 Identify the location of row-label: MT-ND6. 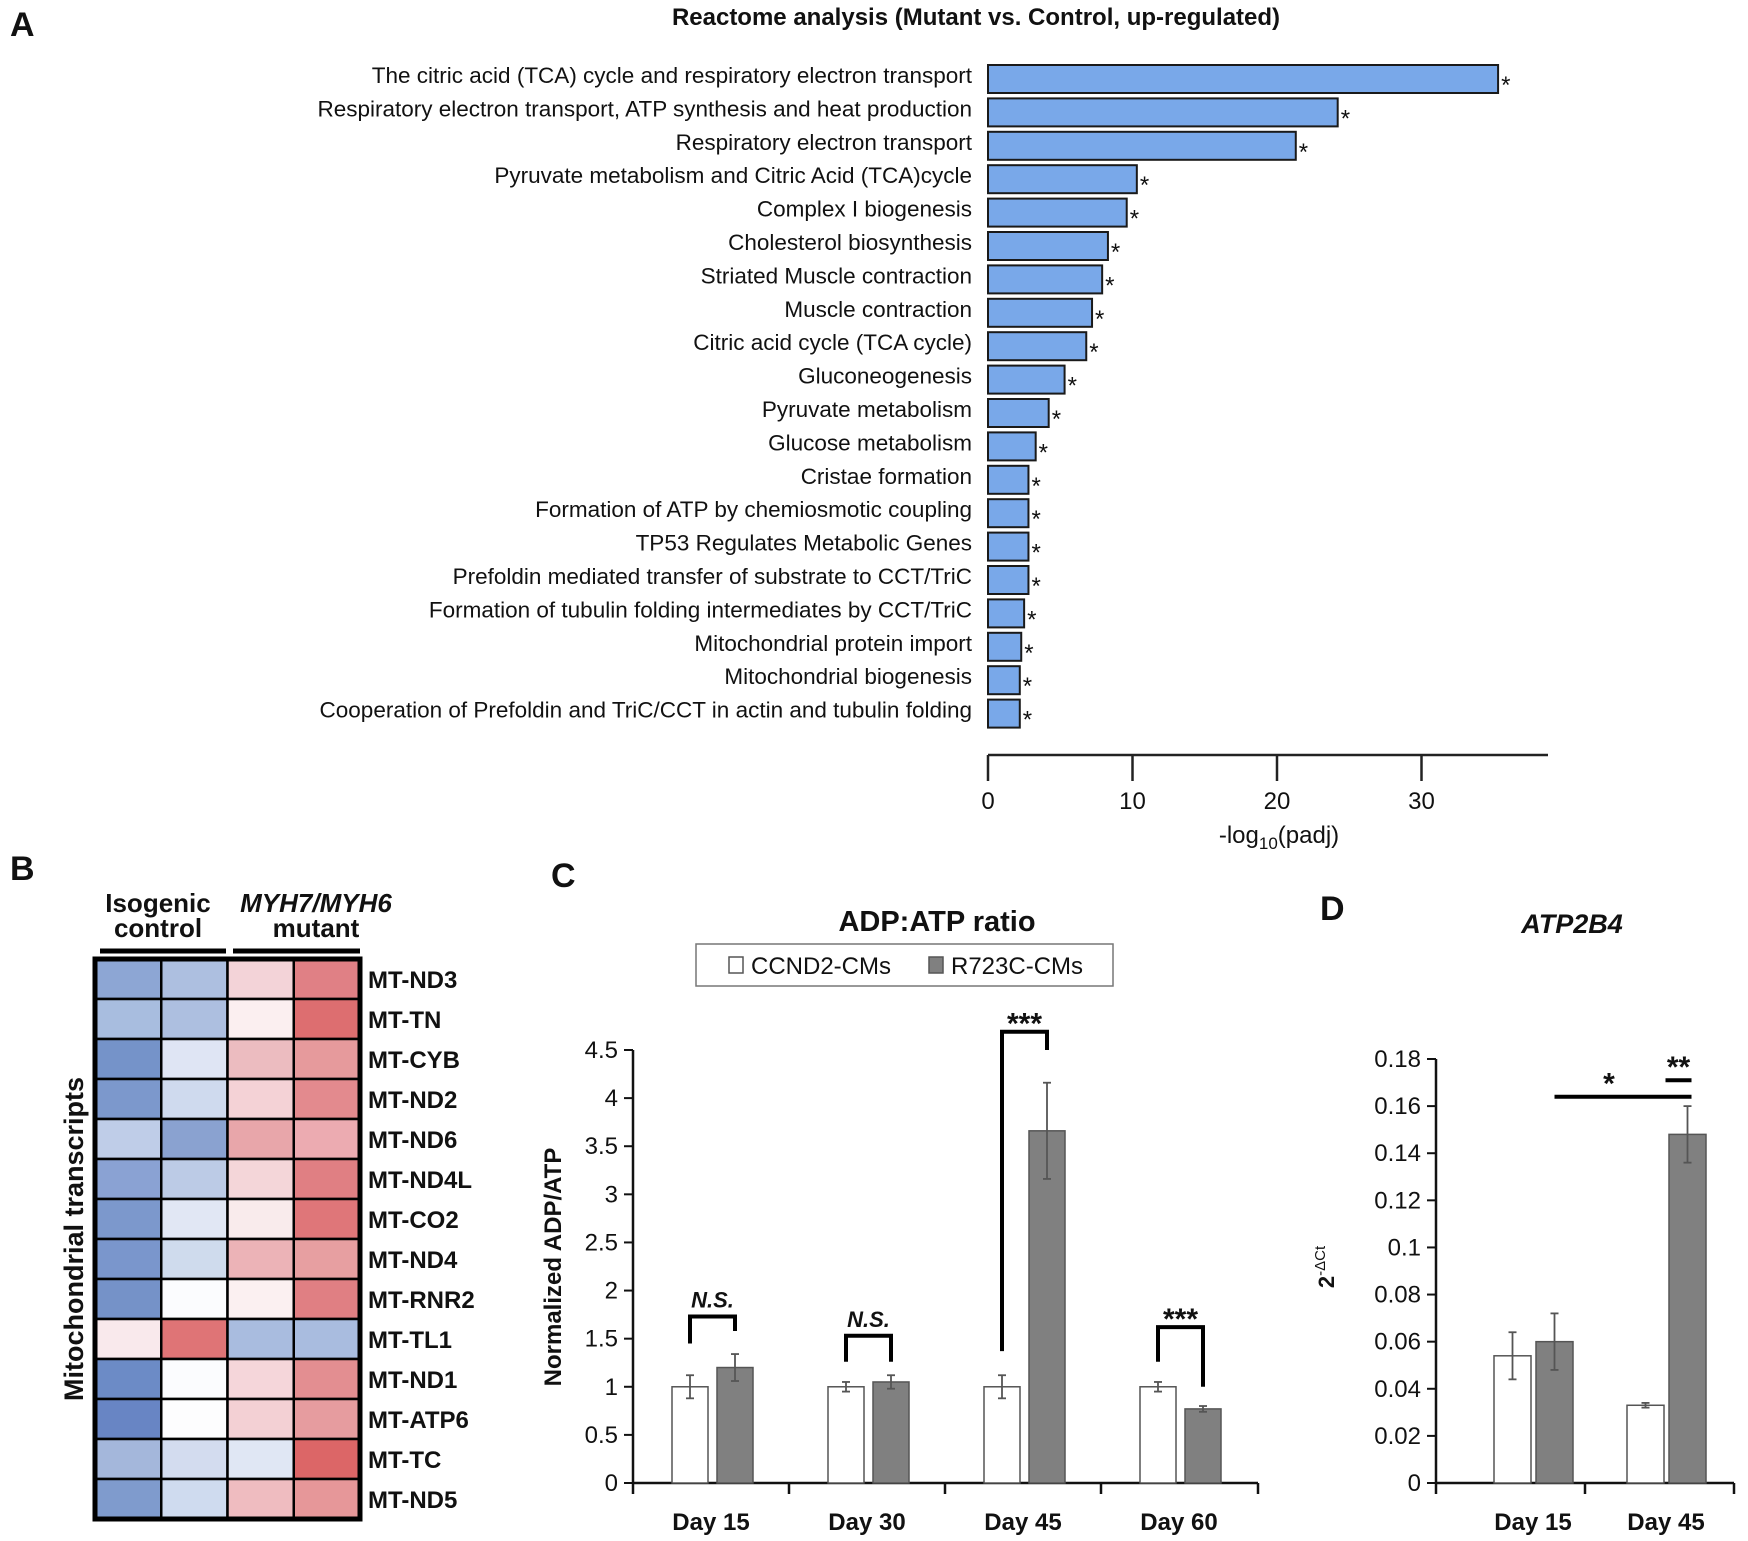
(412, 1140).